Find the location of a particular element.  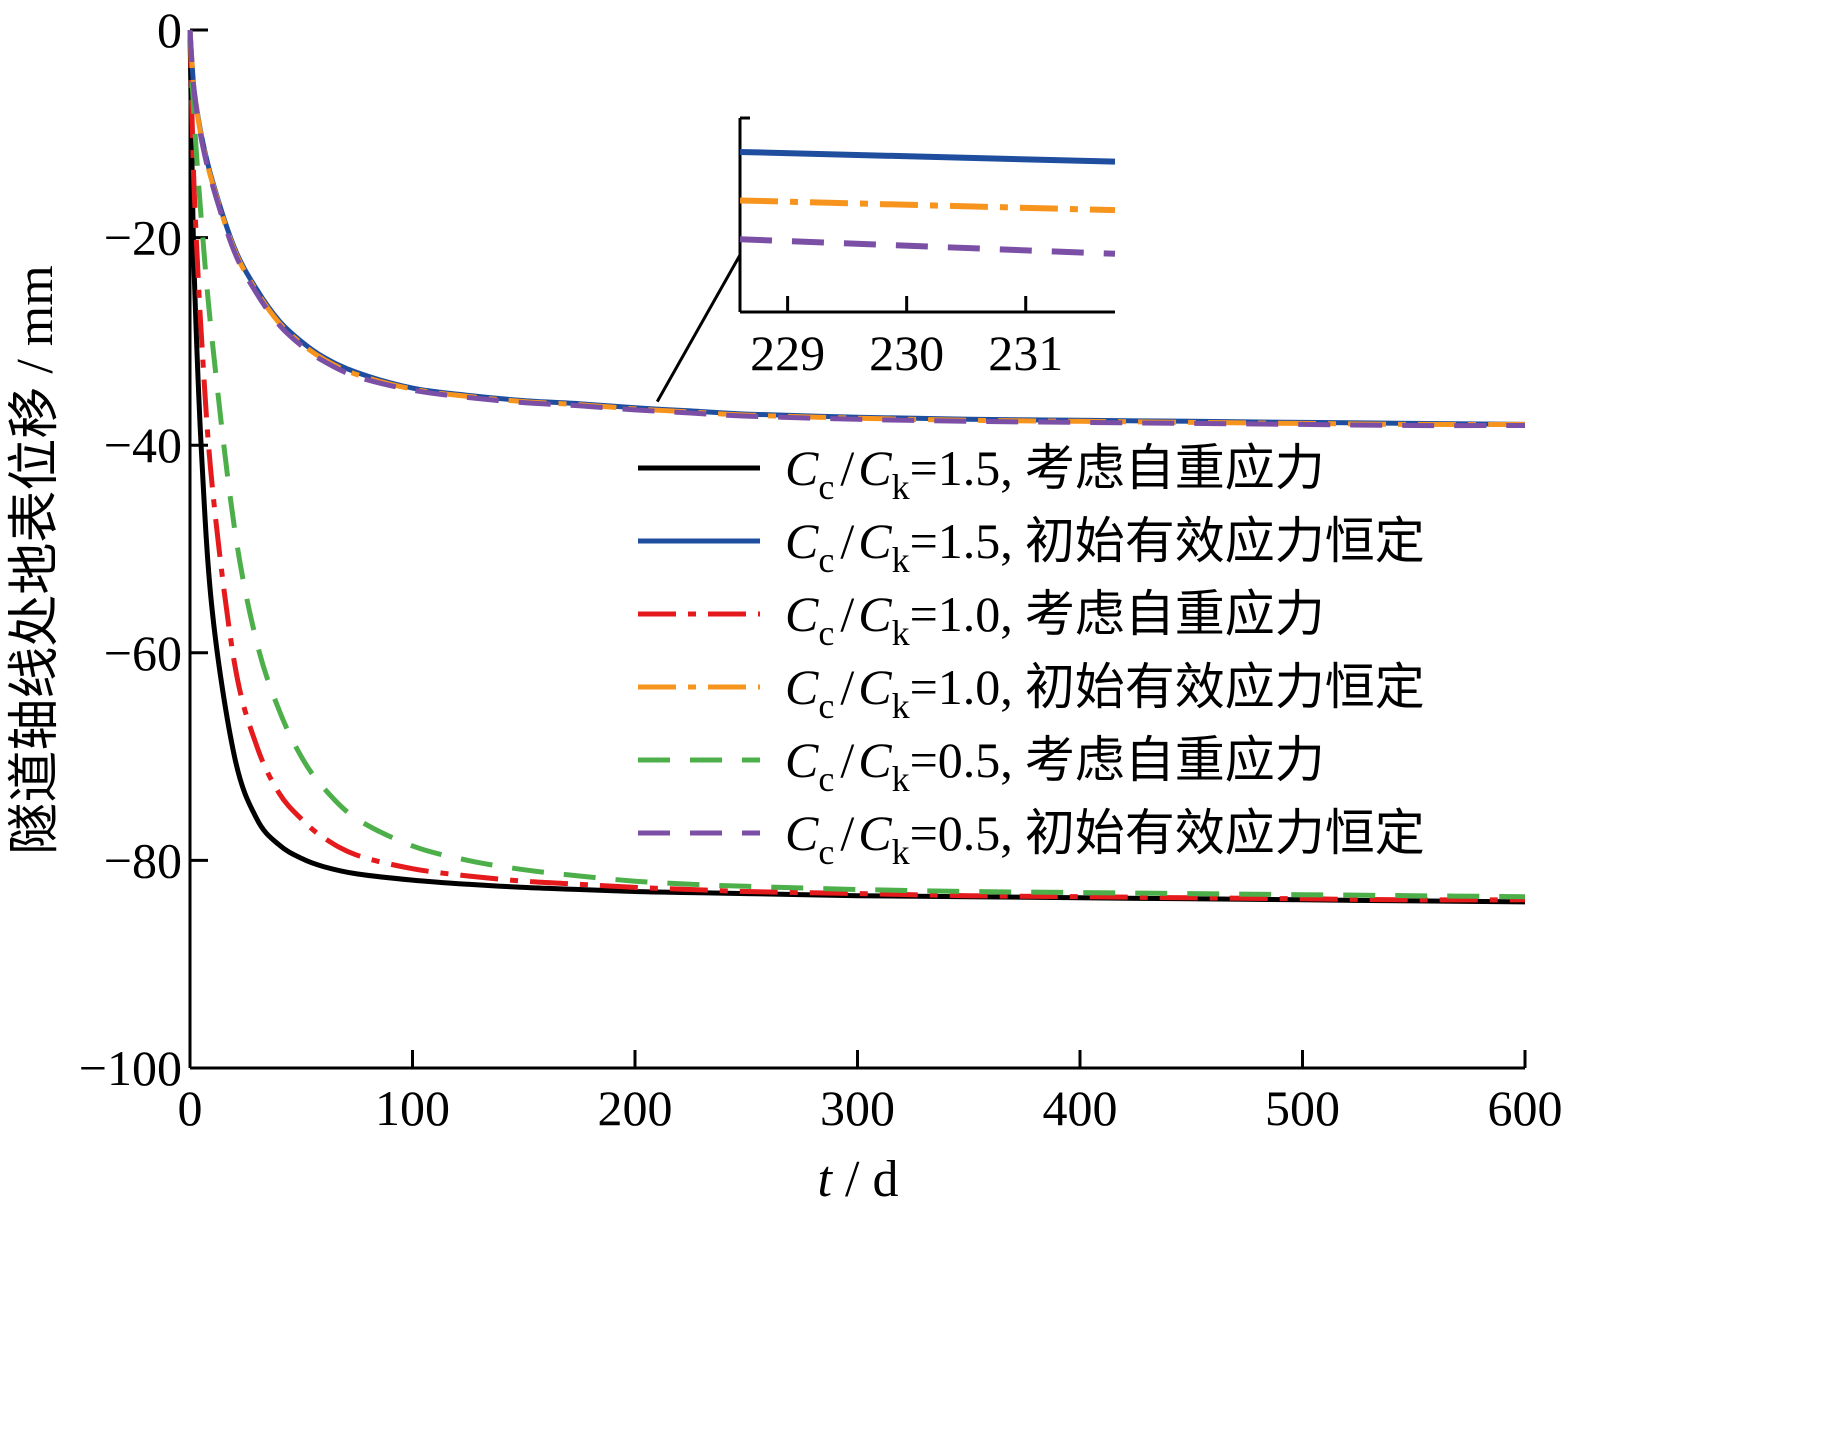

x-tick-label: 100 is located at coordinates (412, 1108).